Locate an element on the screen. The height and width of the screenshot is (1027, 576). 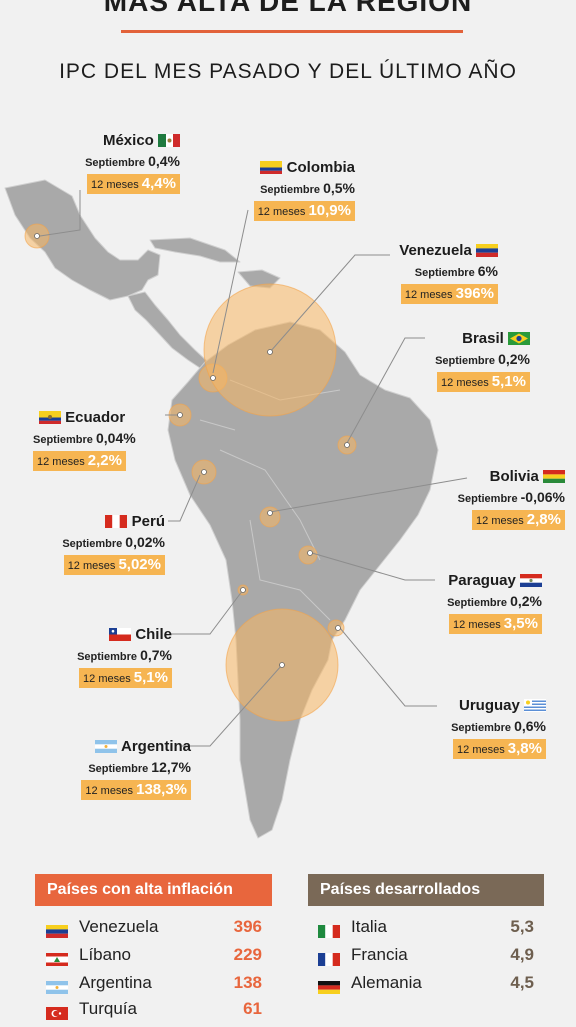
ecuador-flag-icon is located at coordinates (50, 417).